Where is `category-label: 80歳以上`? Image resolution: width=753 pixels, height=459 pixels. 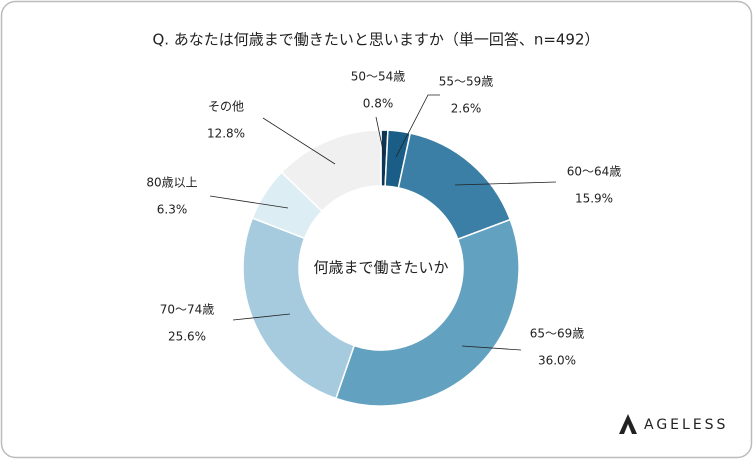 category-label: 80歳以上 is located at coordinates (171, 183).